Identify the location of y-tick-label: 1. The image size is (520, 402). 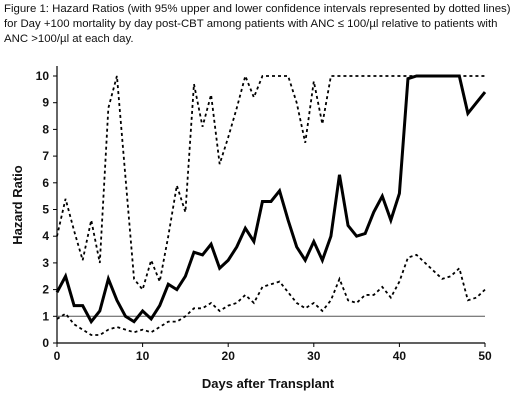
(45, 316).